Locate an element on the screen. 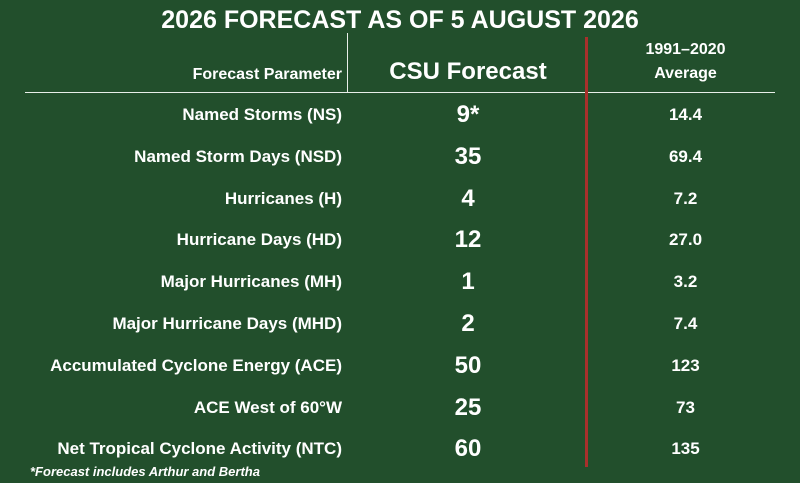  forecast-cell: 35 is located at coordinates (468, 156).